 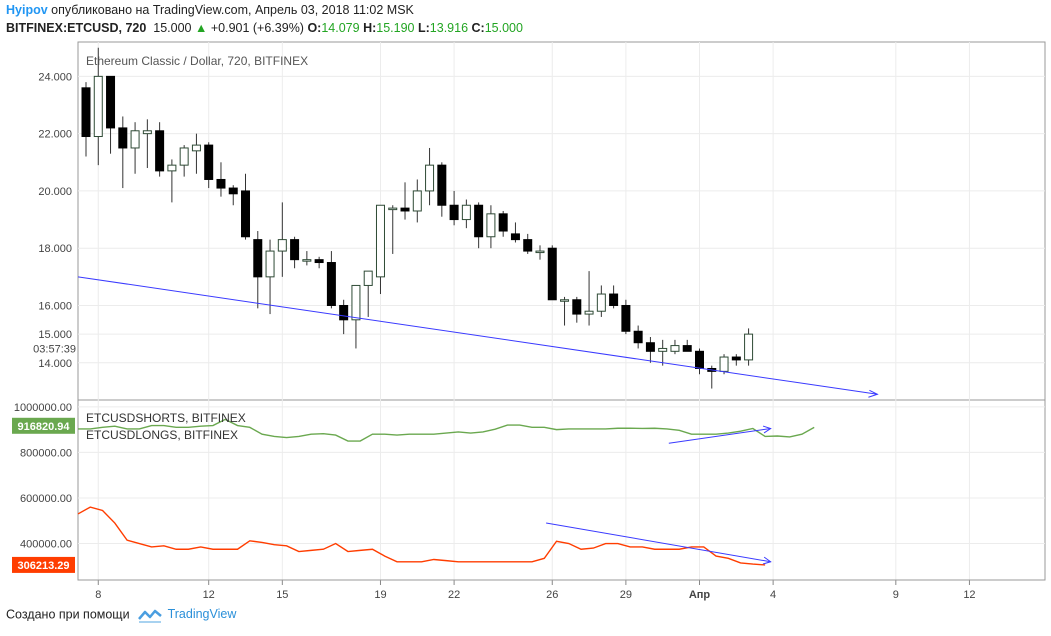 What do you see at coordinates (76, 28) in the screenshot?
I see `symbol-label: BITFINEX:ETCUSD, 720` at bounding box center [76, 28].